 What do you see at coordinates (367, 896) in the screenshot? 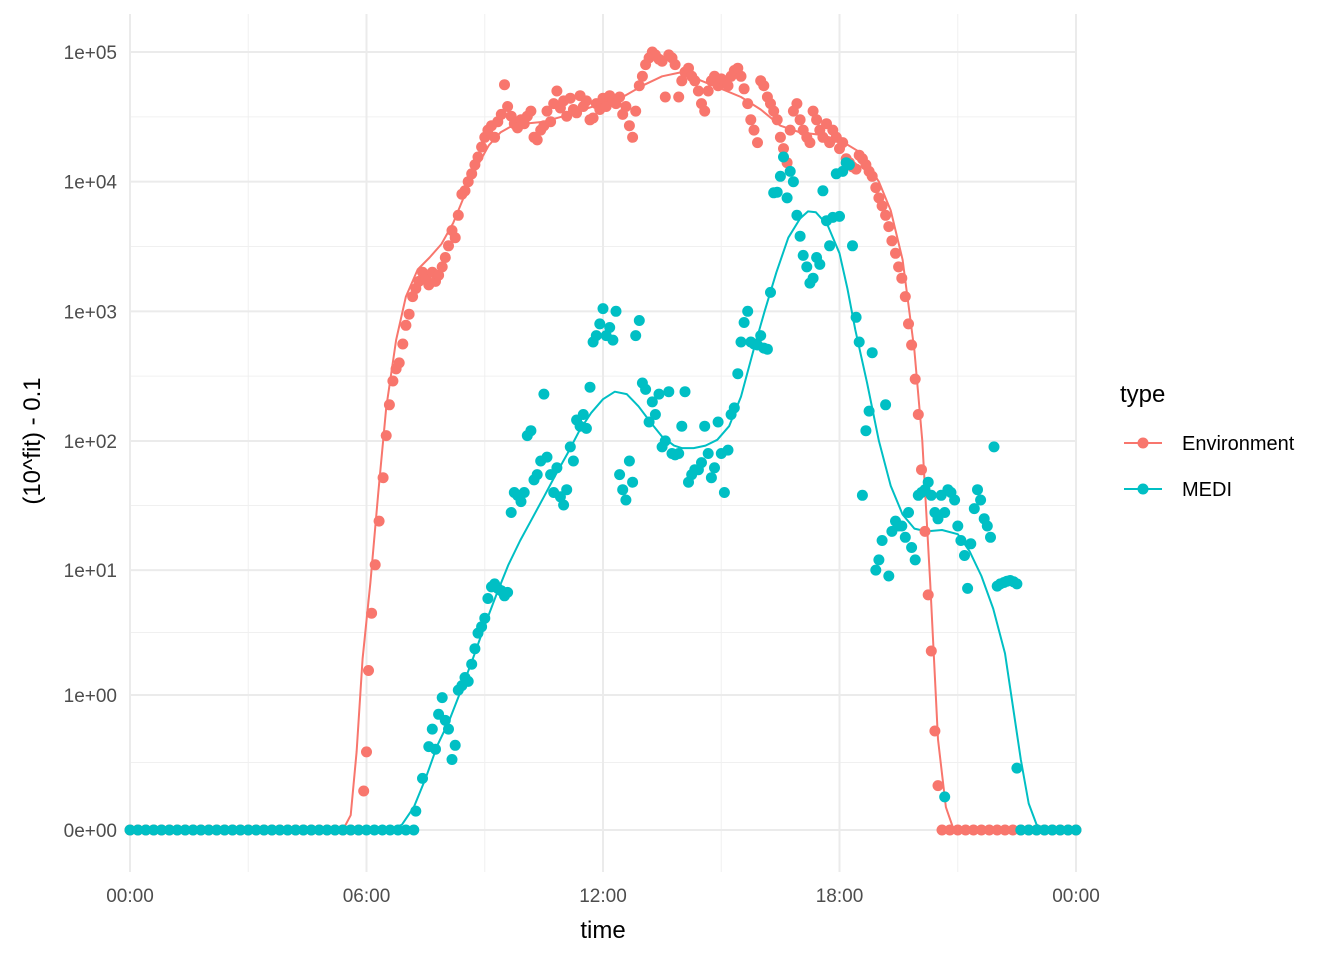
I see `x-tick-label: 06:00` at bounding box center [367, 896].